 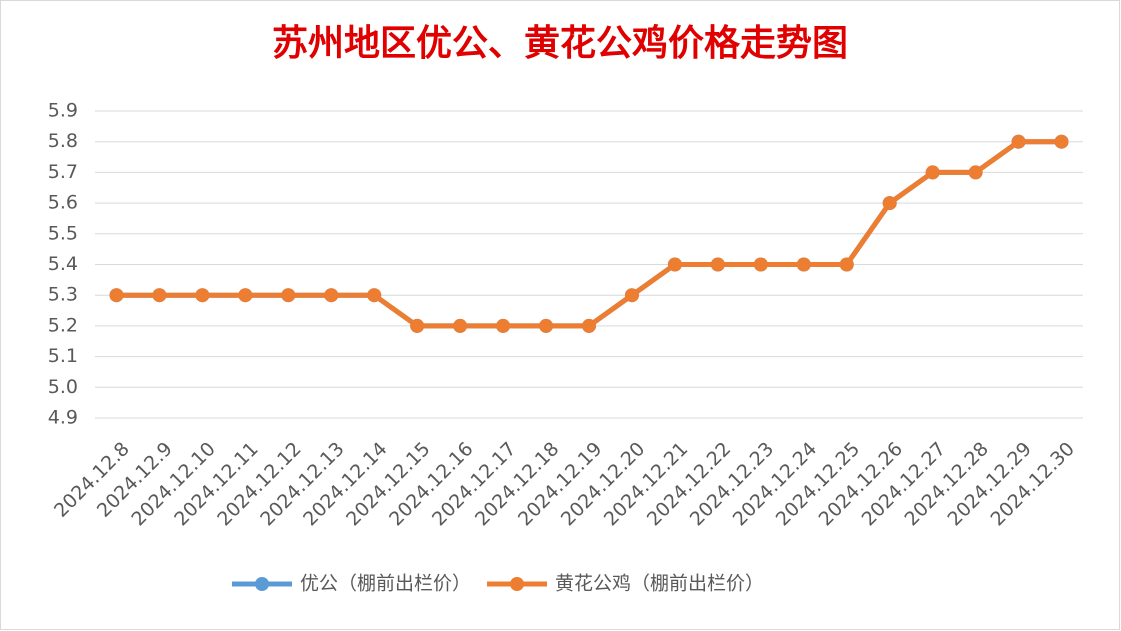 I want to click on y-tick-label: 5.4, so click(x=63, y=264).